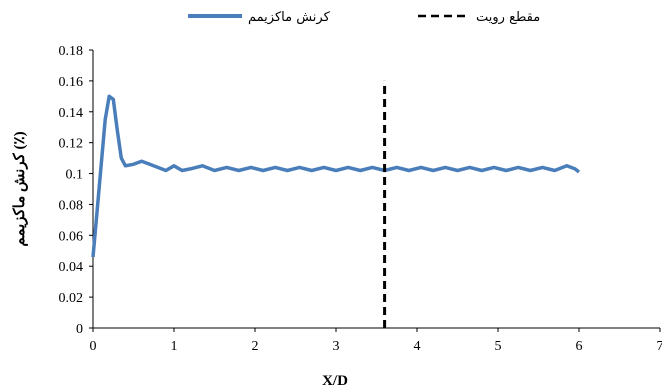 The height and width of the screenshot is (390, 662). Describe the element at coordinates (508, 17) in the screenshot. I see `legend-label-series-1: مقطع رویت` at that location.